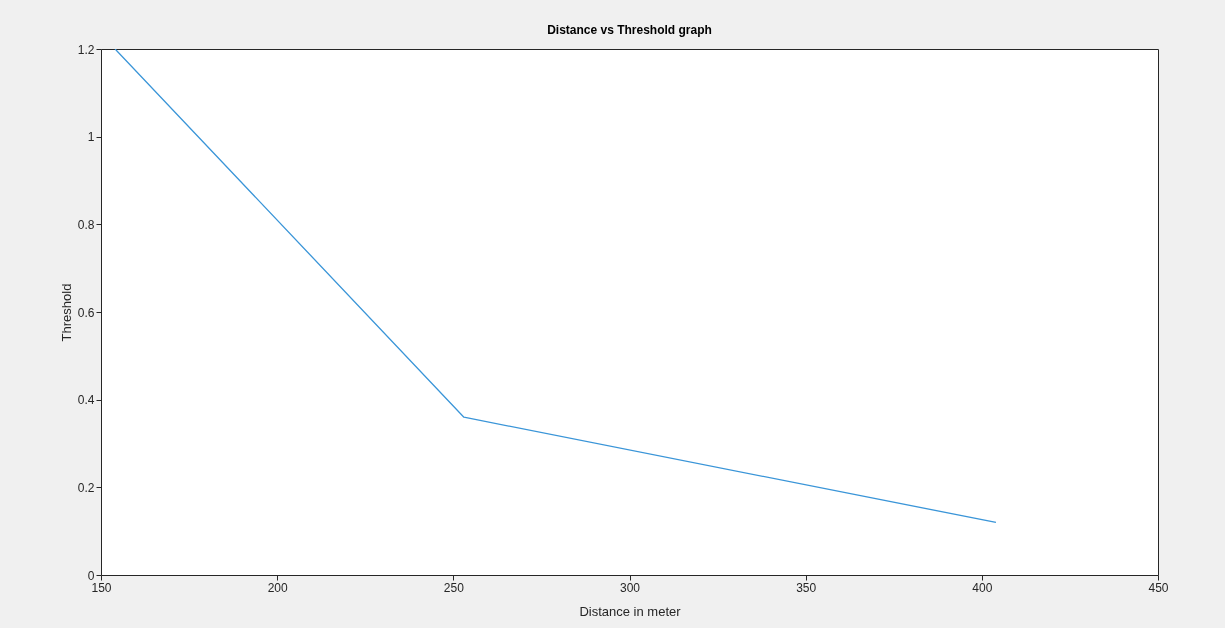  I want to click on x-axis-title: Distance in meter, so click(630, 611).